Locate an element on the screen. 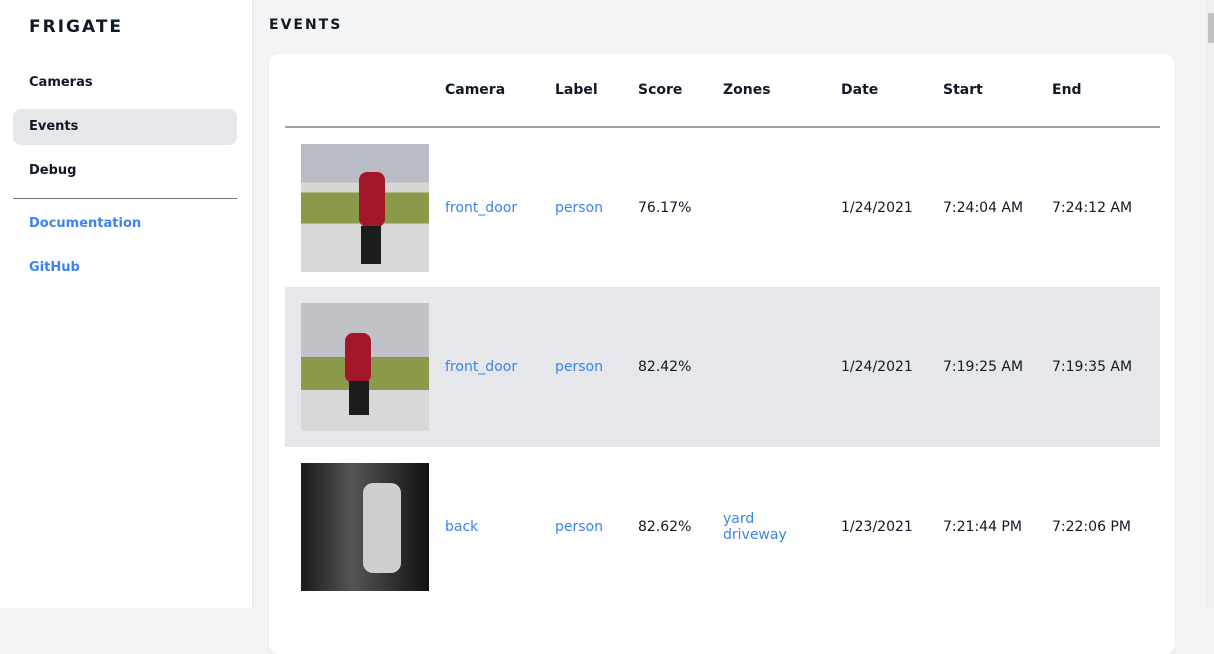  end-time: 7:22:06 PM is located at coordinates (1091, 527).